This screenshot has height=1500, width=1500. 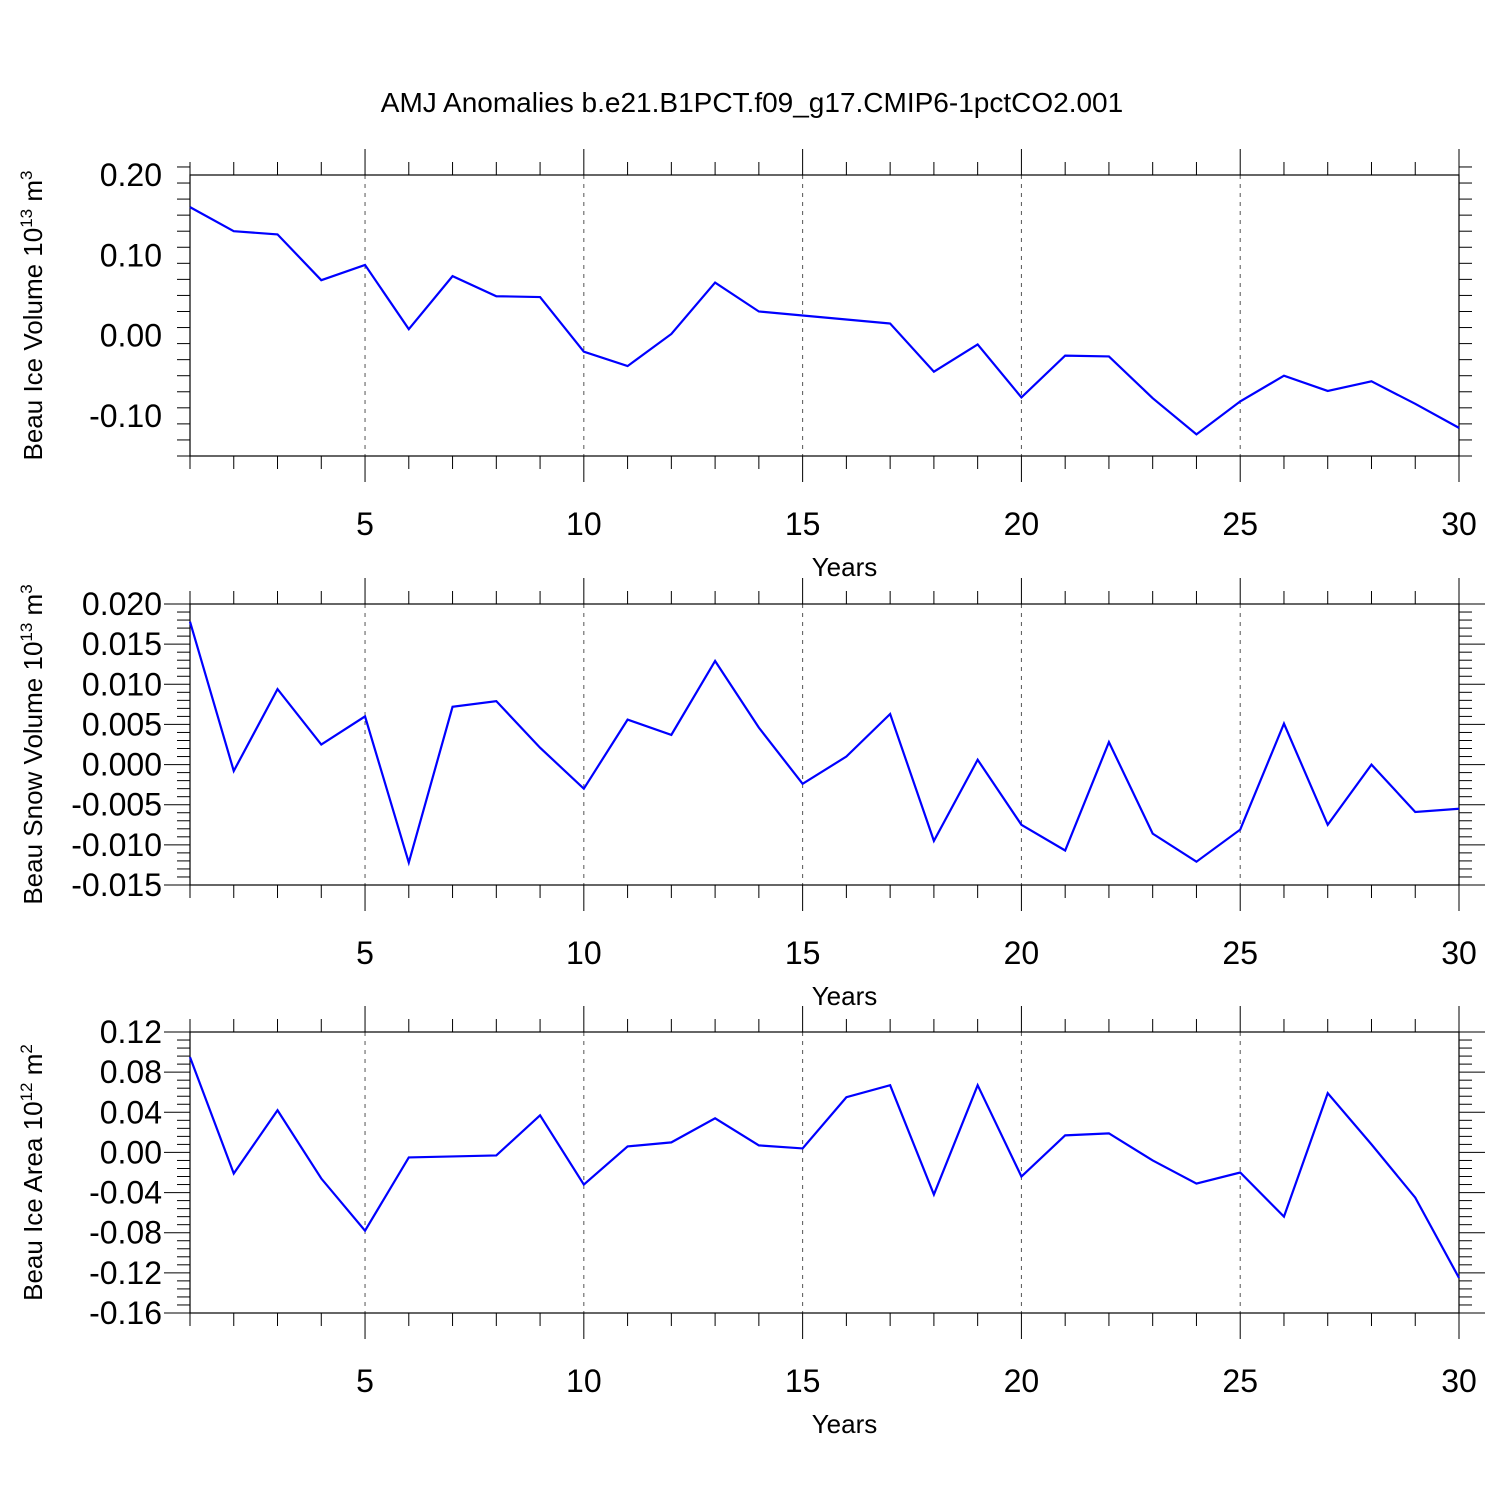 I want to click on y-tick-label: -0.04, so click(x=125, y=1193).